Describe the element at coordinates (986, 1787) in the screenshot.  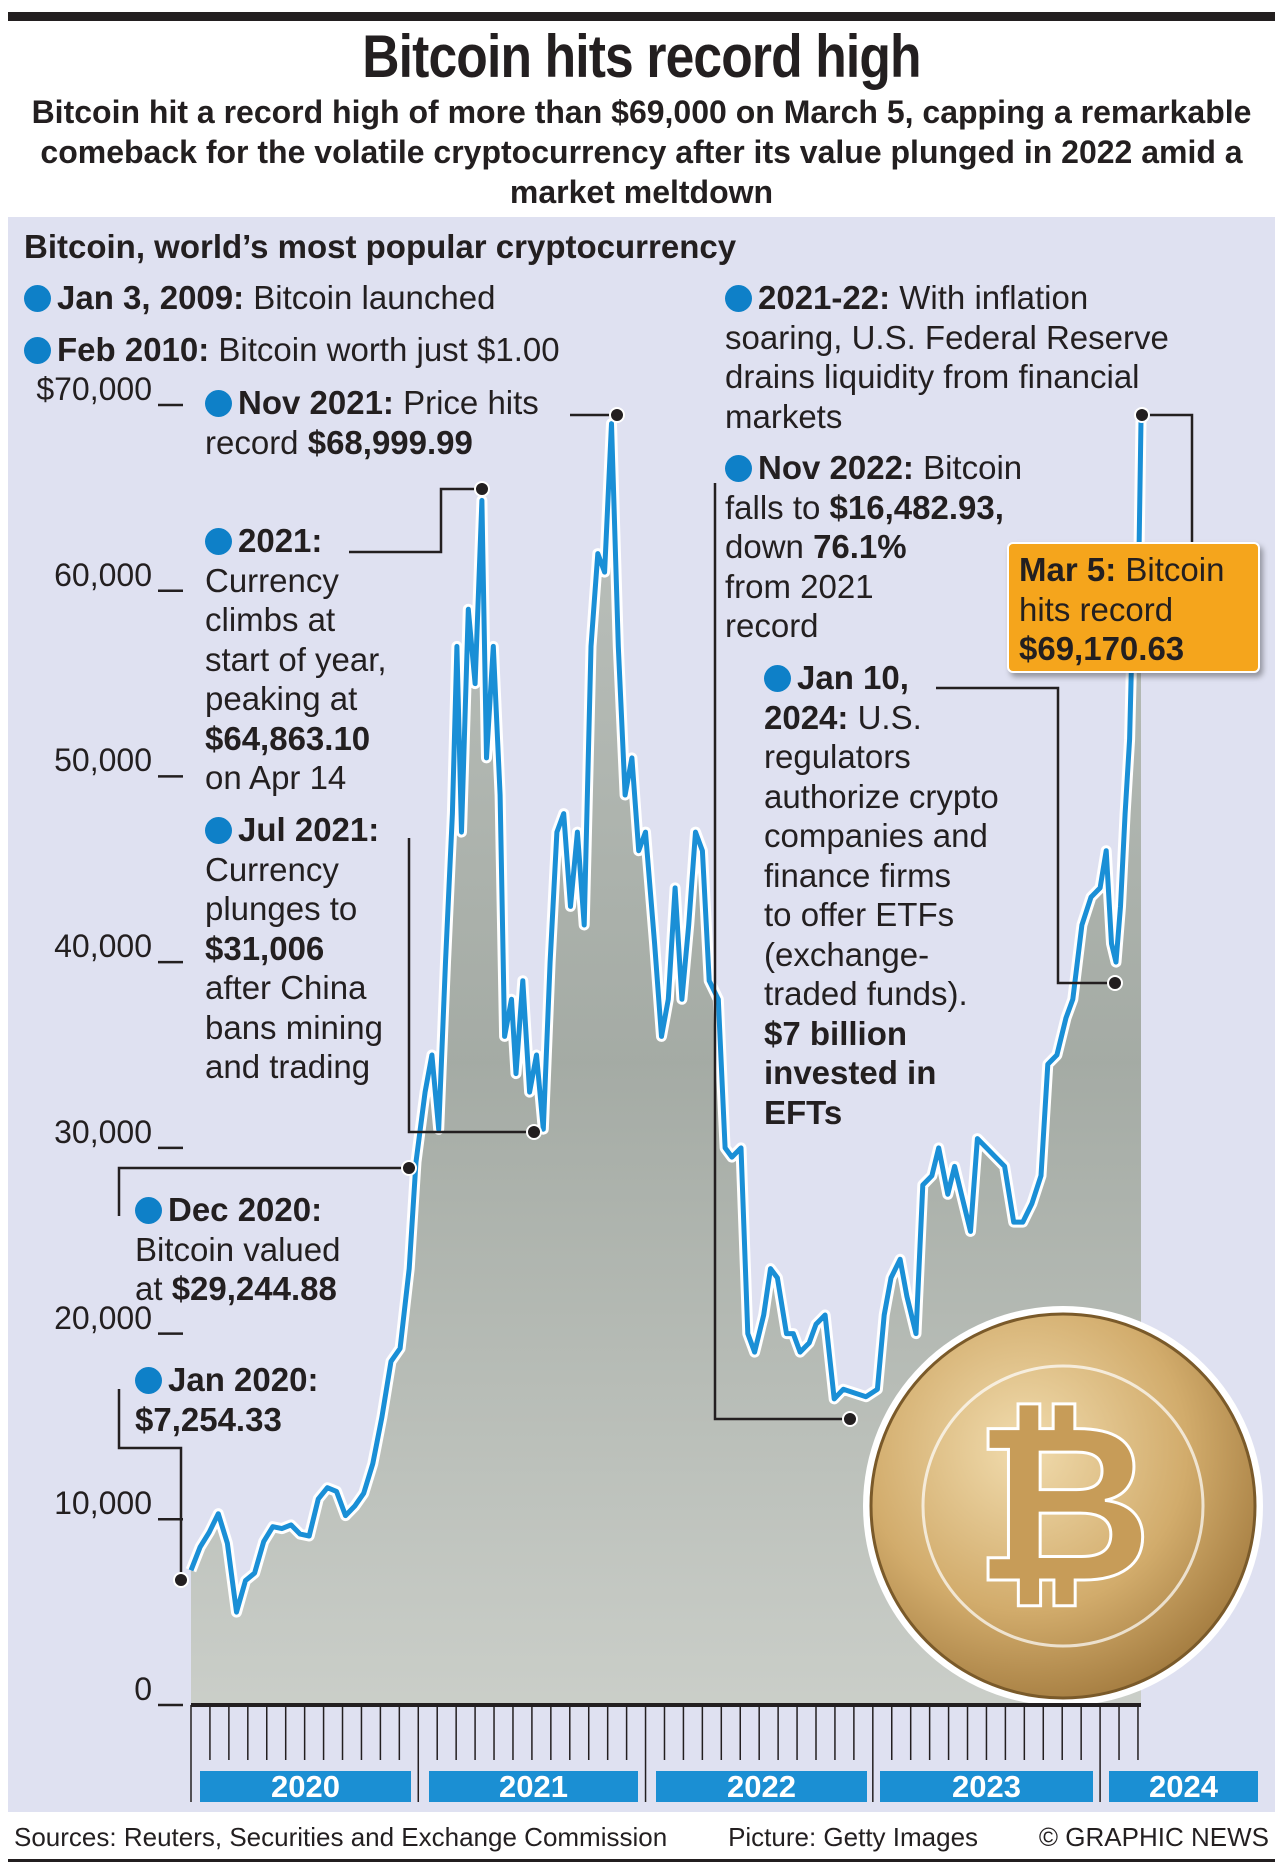
I see `year-label-2023: 2023` at that location.